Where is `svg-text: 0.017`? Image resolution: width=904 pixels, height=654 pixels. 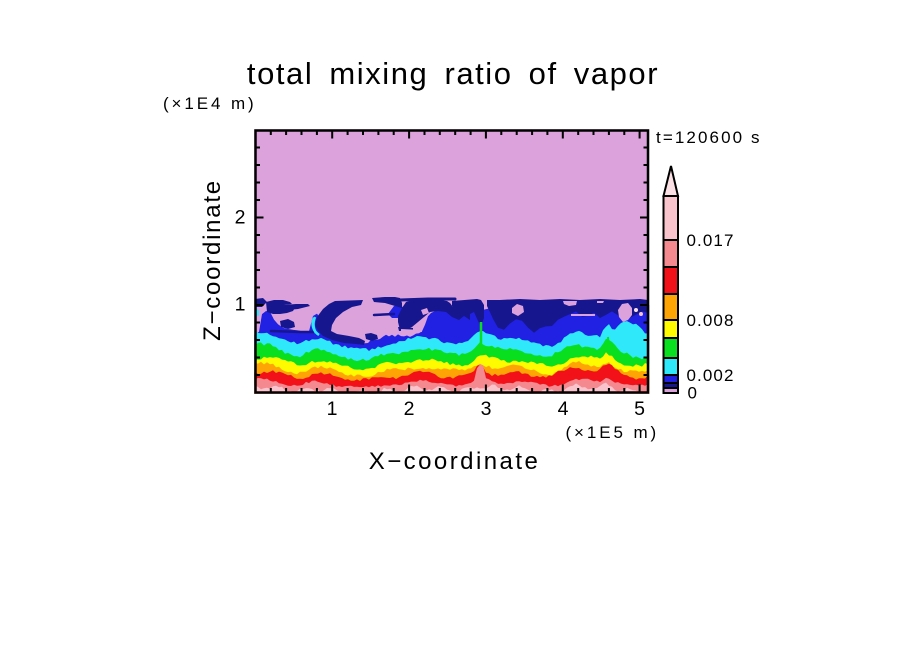
svg-text: 0.017 is located at coordinates (711, 240).